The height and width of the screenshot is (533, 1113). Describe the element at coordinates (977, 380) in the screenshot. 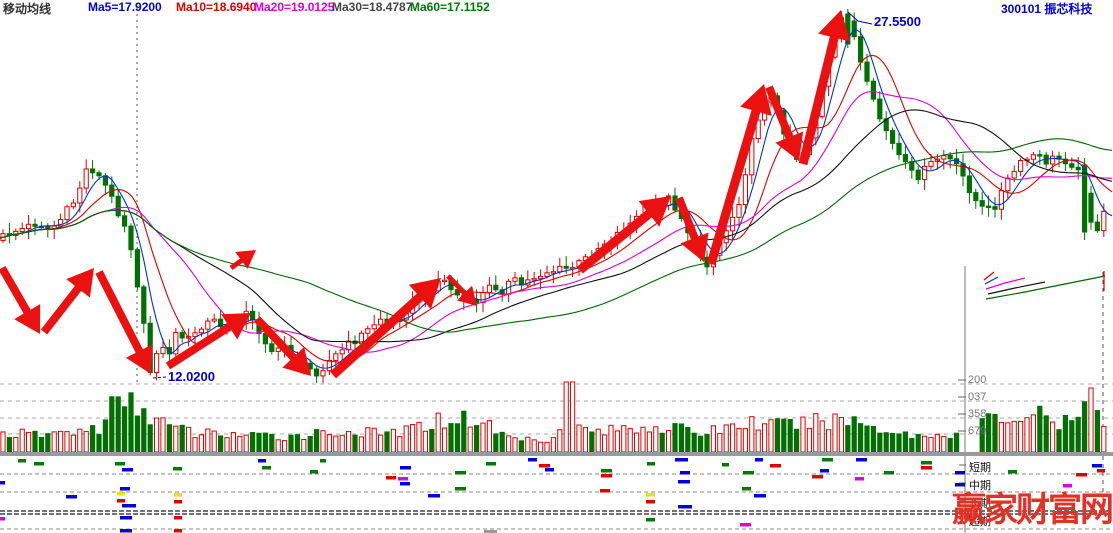

I see `vol-axis-label-1: 200` at that location.